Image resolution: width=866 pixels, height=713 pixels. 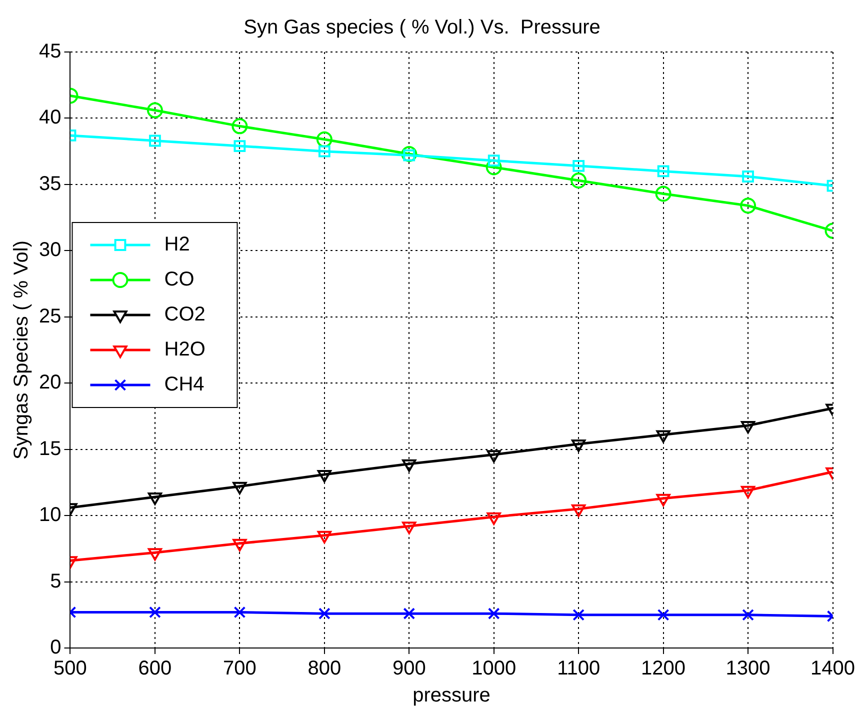 What do you see at coordinates (422, 27) in the screenshot?
I see `chart-title: Syn Gas species ( % Vol.) Vs. Pressure` at bounding box center [422, 27].